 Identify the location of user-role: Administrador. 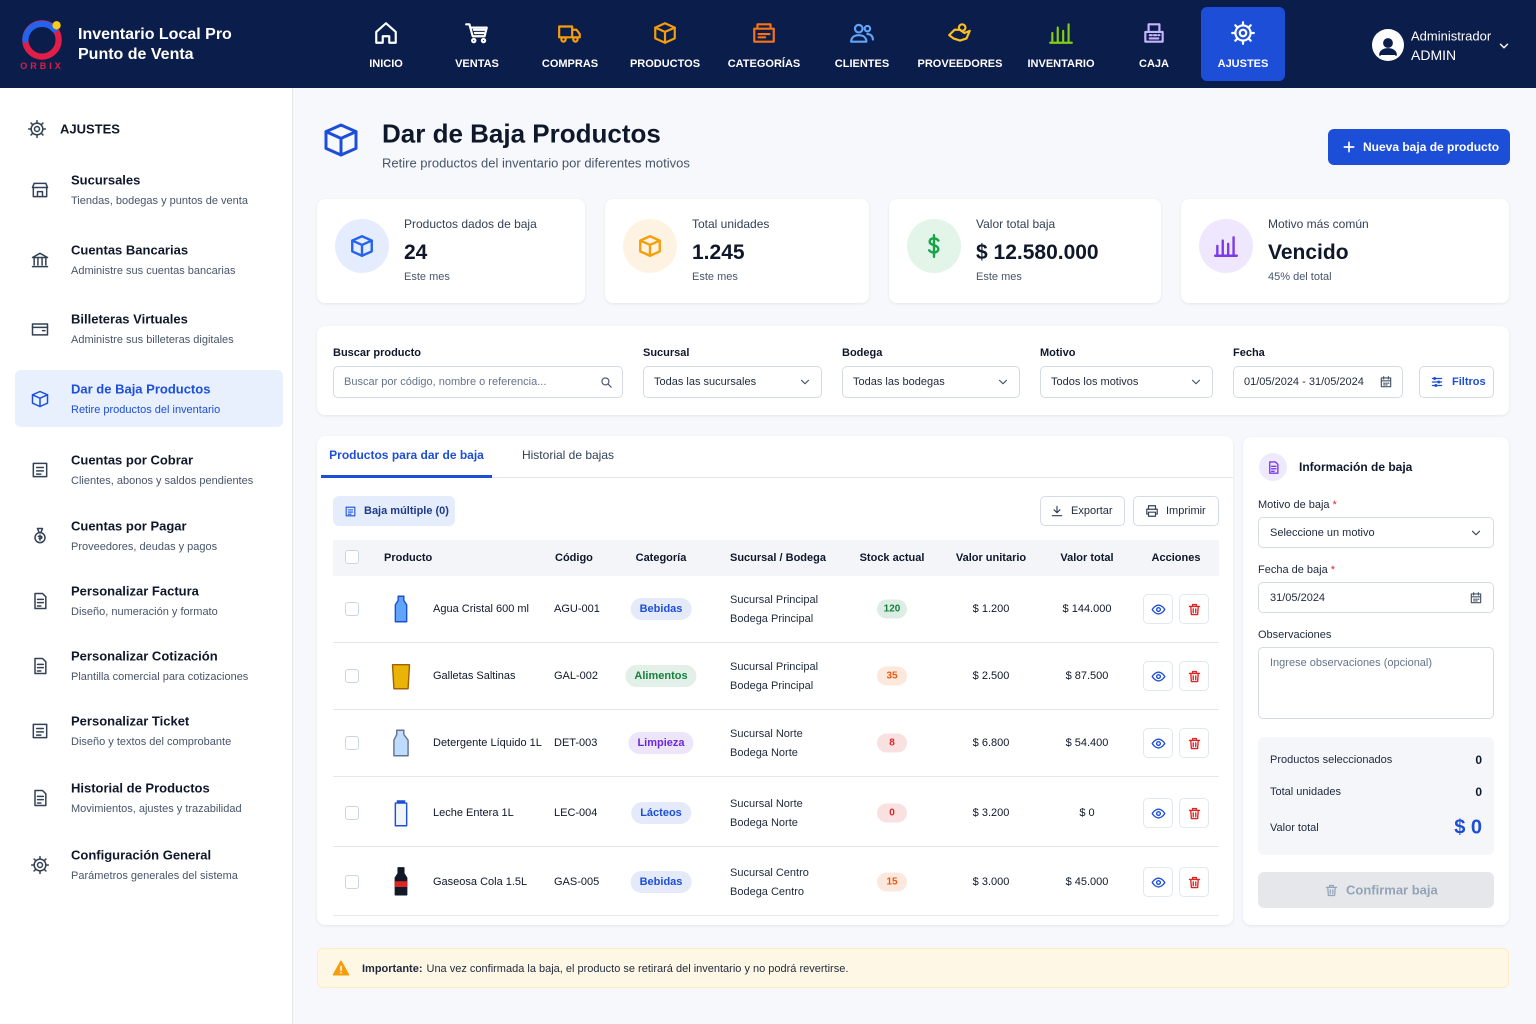
(1451, 36).